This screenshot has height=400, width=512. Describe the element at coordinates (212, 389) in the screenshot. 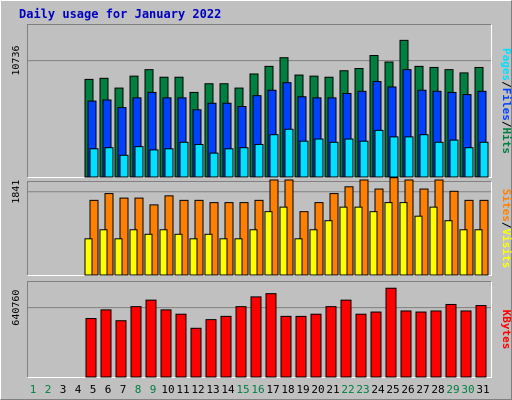

I see `x-tick-label-day-13: 13` at that location.